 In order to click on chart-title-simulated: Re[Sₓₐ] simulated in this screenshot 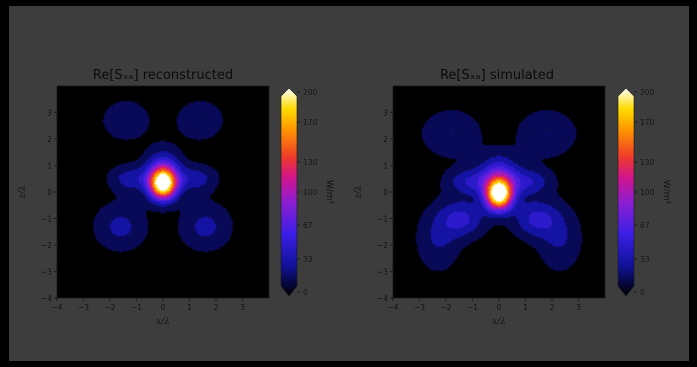, I will do `click(497, 75)`.